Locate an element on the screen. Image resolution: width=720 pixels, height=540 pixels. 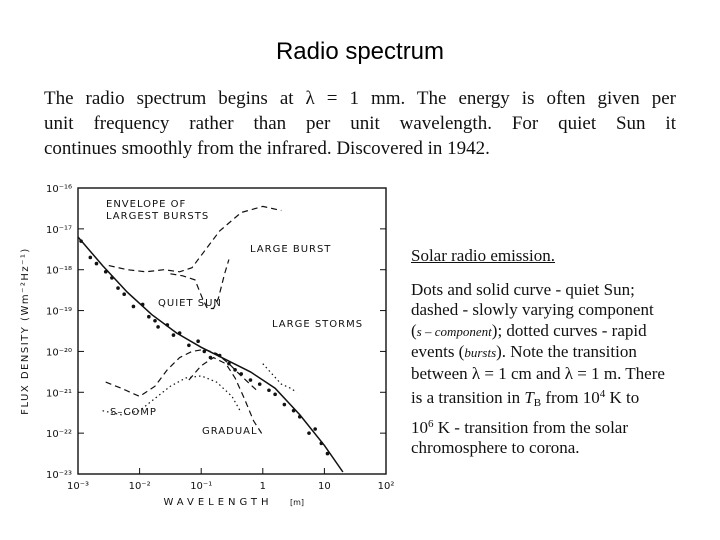
caption-math: s – component is located at coordinates (454, 331).